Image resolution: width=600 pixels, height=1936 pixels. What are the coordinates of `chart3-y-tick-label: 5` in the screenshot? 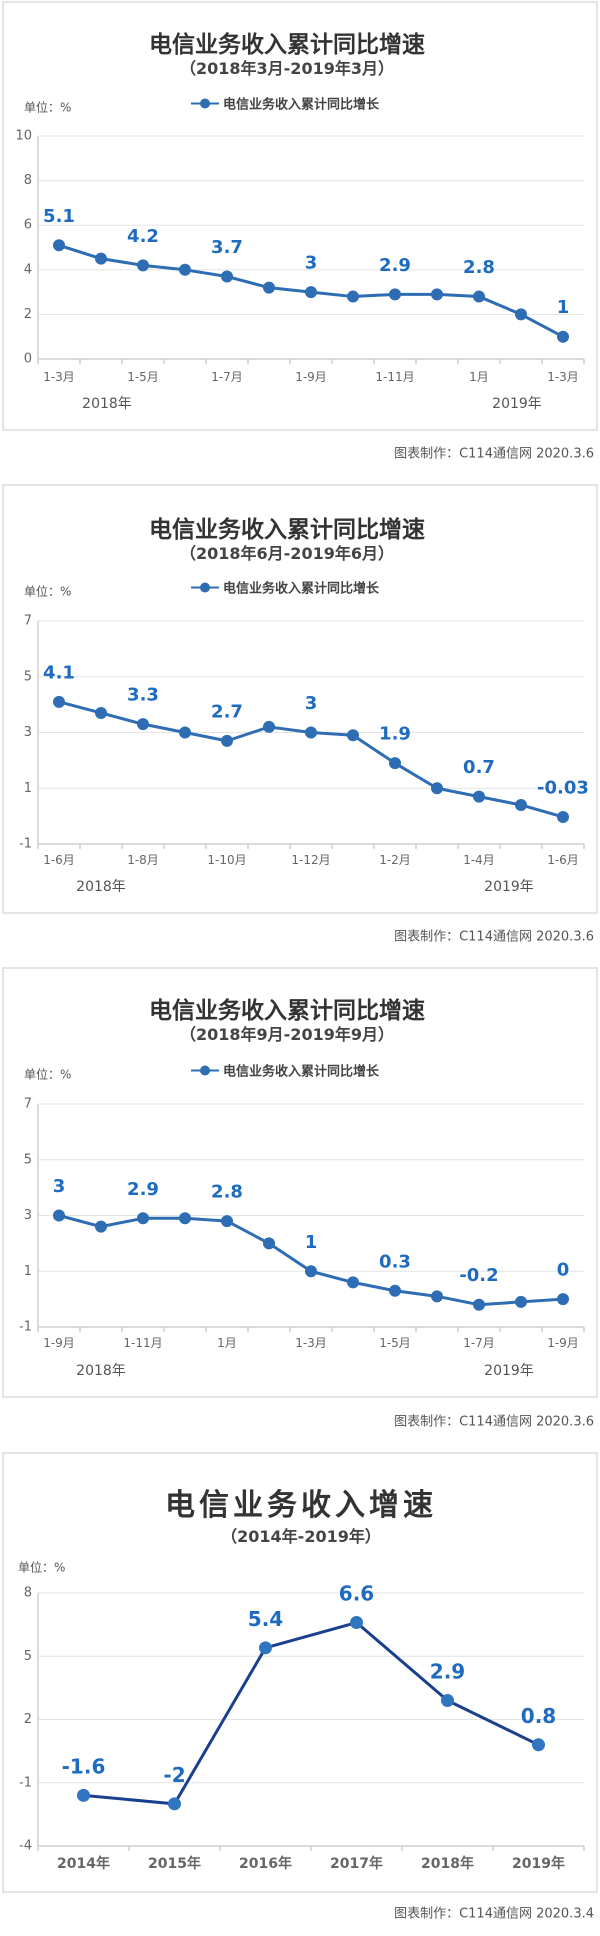 It's located at (28, 1159).